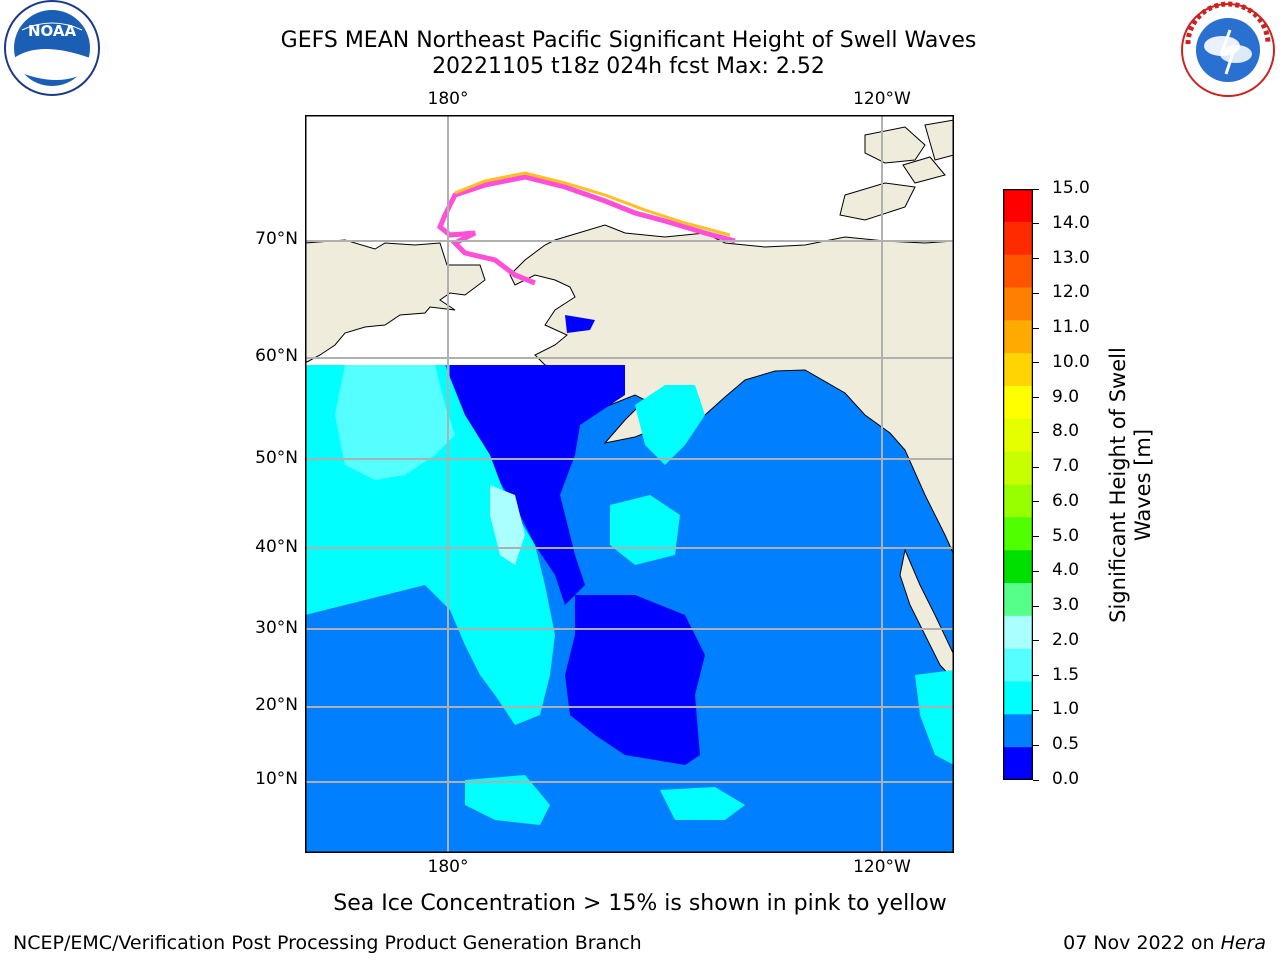 This screenshot has height=960, width=1280. What do you see at coordinates (52, 31) in the screenshot?
I see `noaa-text: NOAA` at bounding box center [52, 31].